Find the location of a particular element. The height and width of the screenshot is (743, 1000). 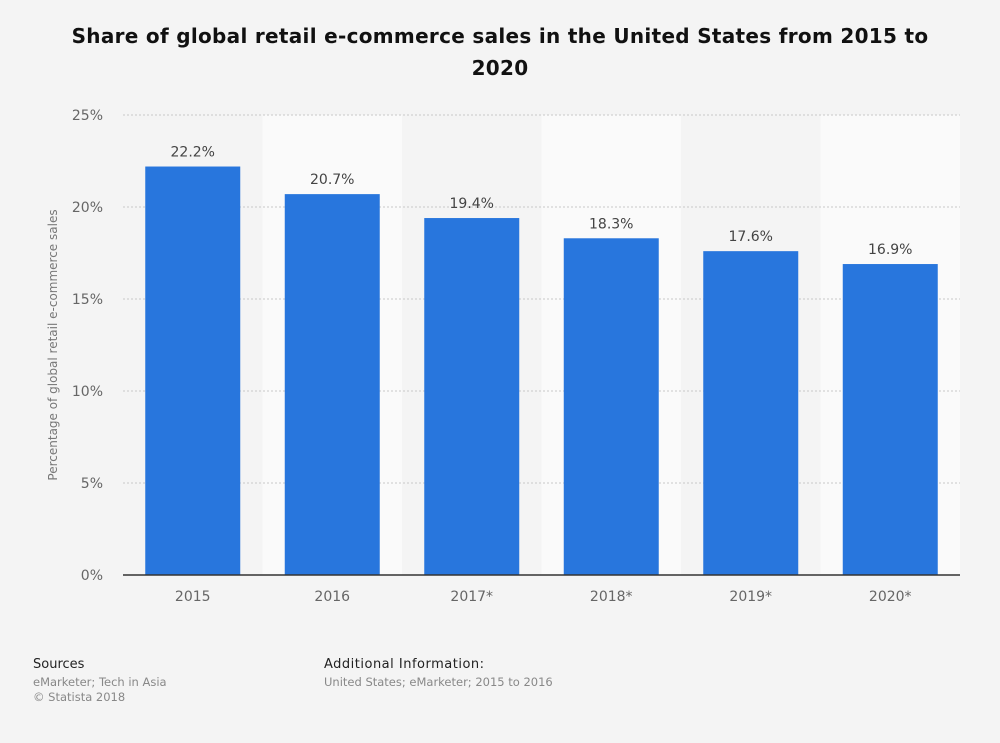

y-tick-label: 0% is located at coordinates (92, 576).